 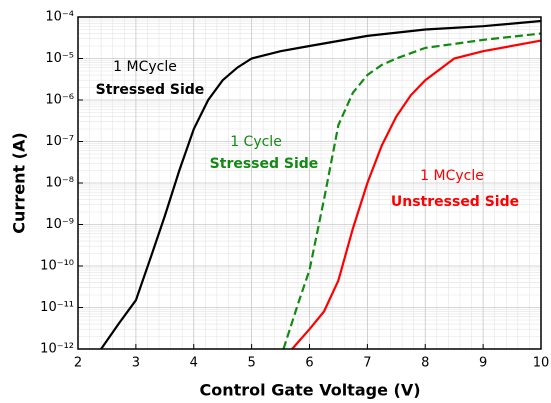 What do you see at coordinates (309, 390) in the screenshot?
I see `x-axis-label: Control Gate Voltage (V)` at bounding box center [309, 390].